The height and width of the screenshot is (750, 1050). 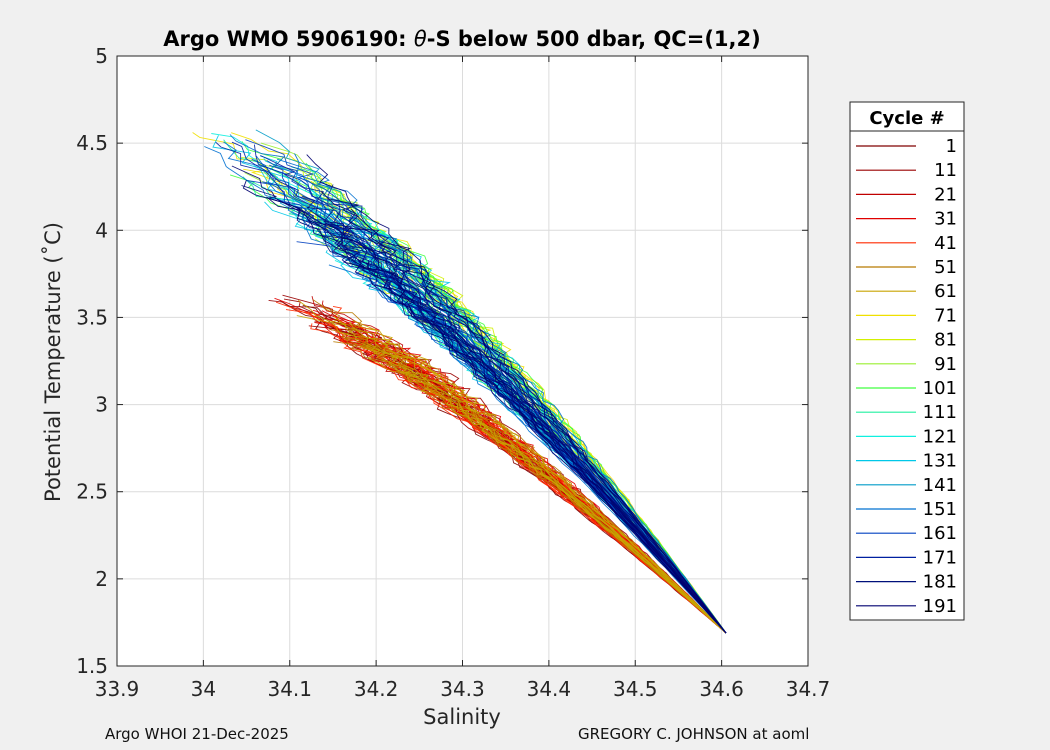 I want to click on x-tick-label: 34.2, so click(x=376, y=689).